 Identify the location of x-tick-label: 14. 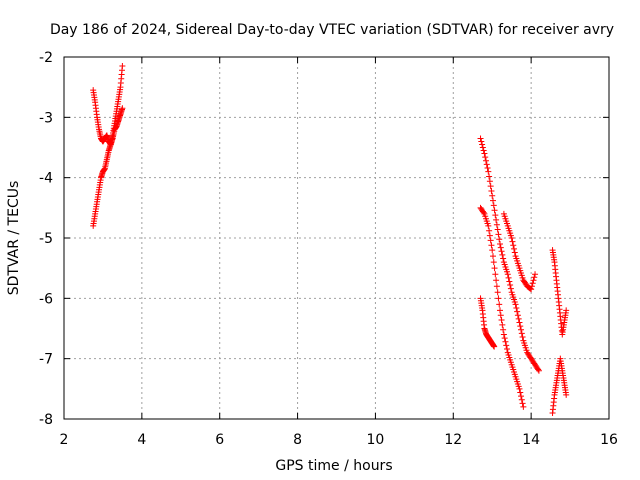
(531, 440).